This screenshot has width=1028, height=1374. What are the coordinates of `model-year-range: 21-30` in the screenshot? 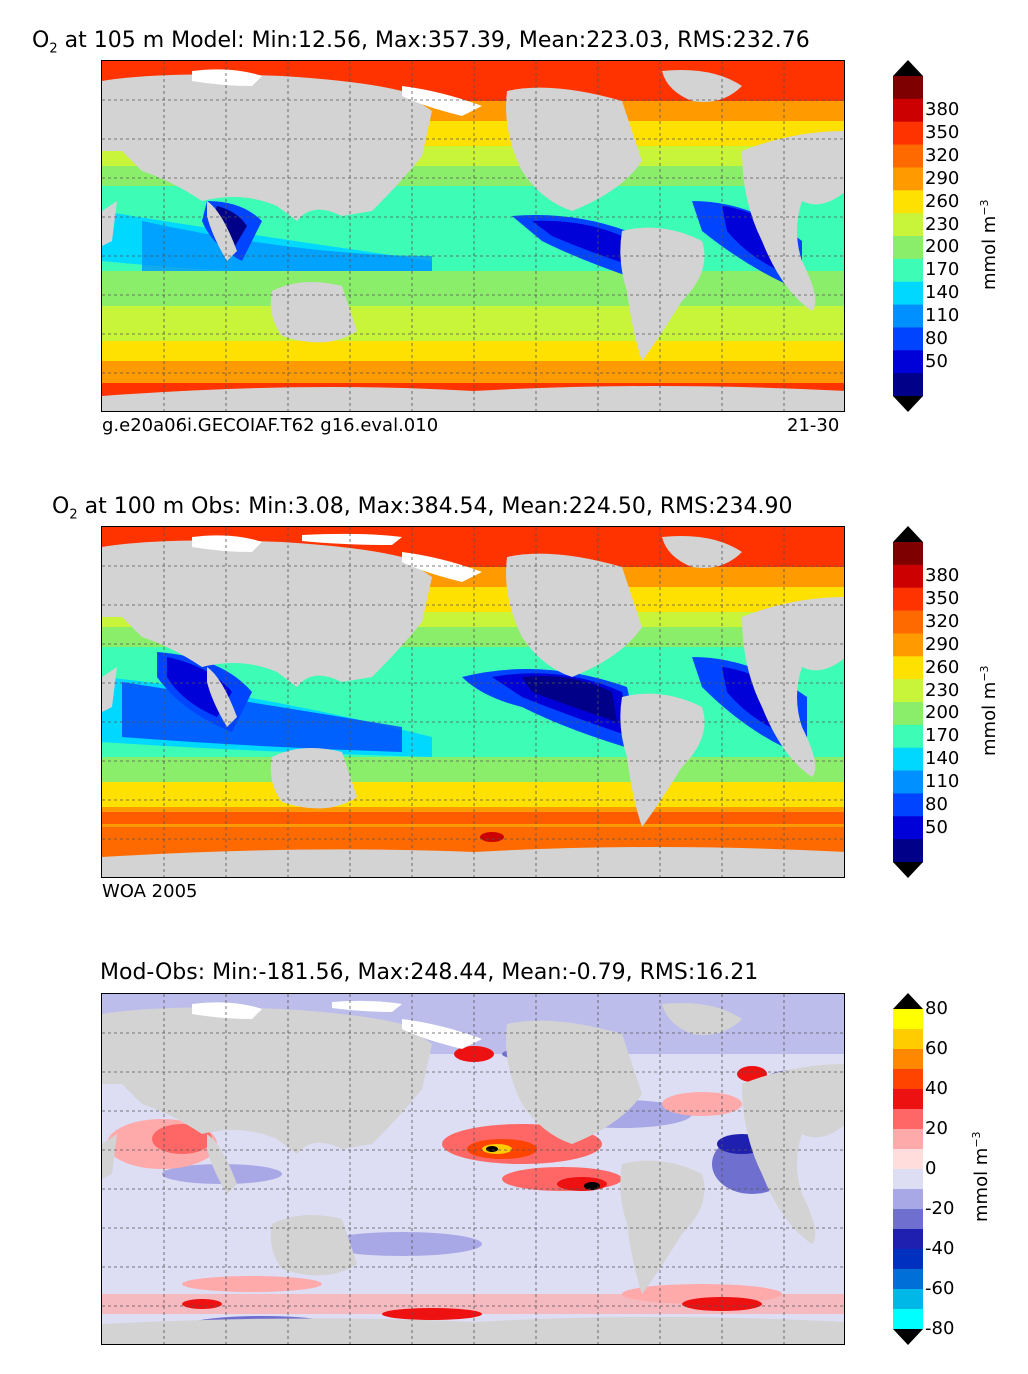 It's located at (813, 425).